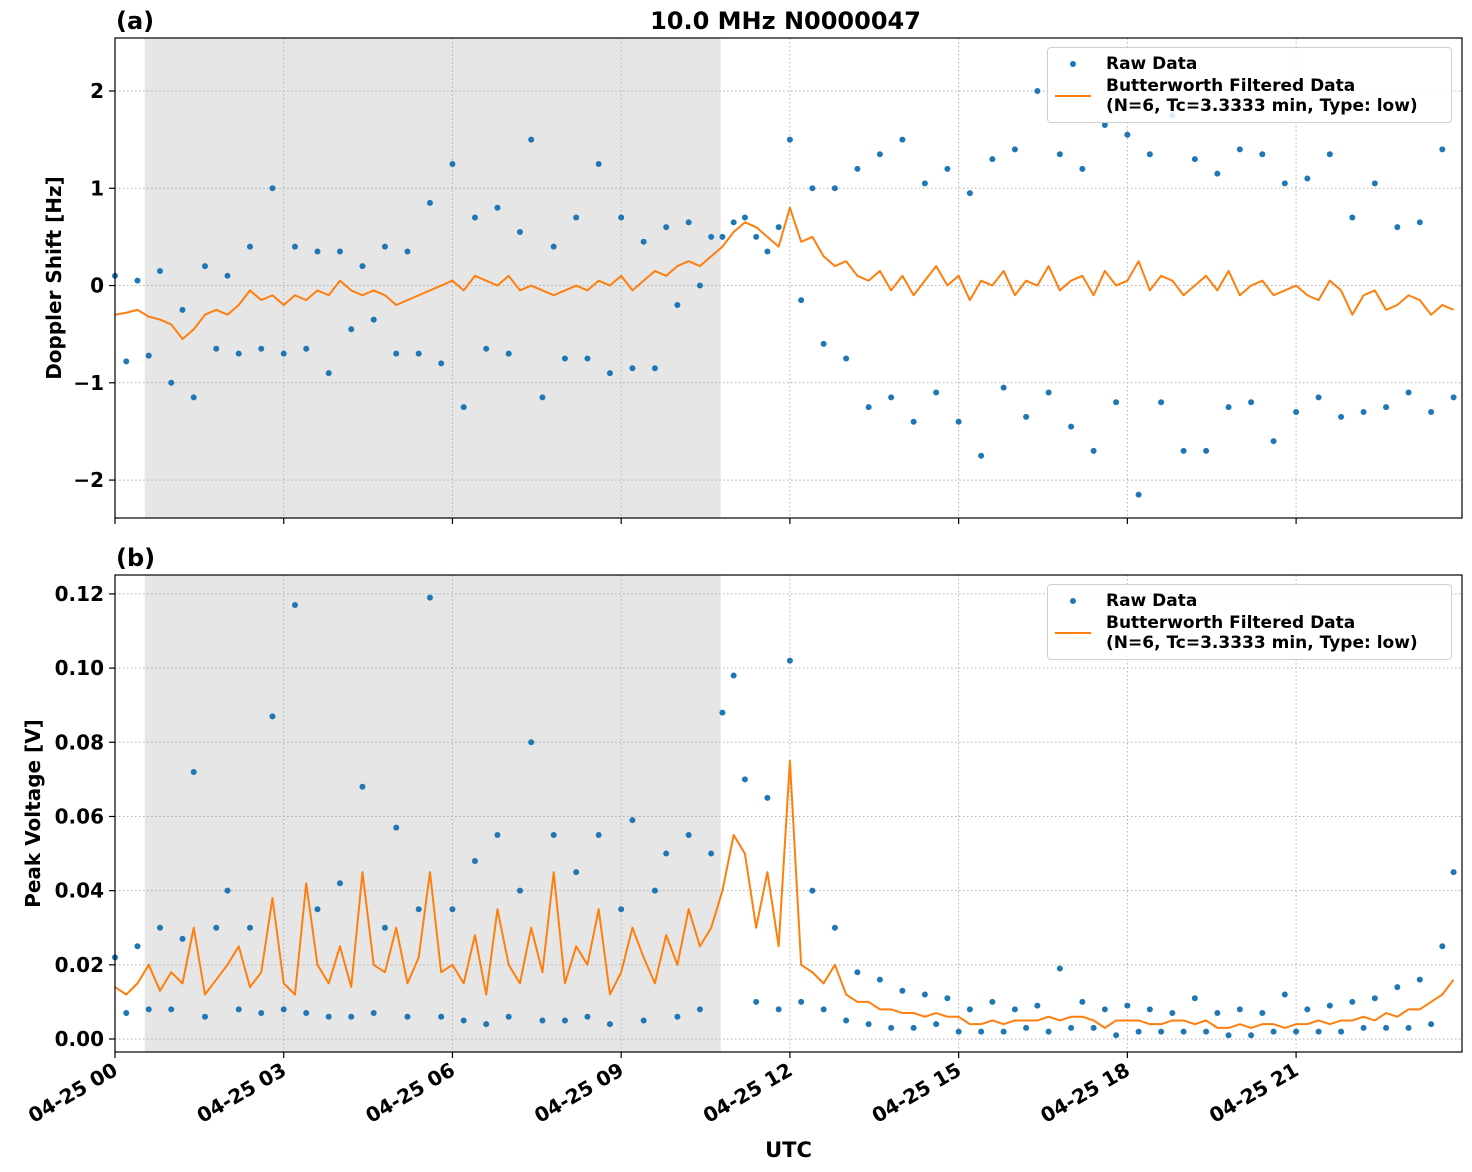 Image resolution: width=1472 pixels, height=1172 pixels. Describe the element at coordinates (33, 813) in the screenshot. I see `y-axis-label: Peak Voltage [V]` at that location.